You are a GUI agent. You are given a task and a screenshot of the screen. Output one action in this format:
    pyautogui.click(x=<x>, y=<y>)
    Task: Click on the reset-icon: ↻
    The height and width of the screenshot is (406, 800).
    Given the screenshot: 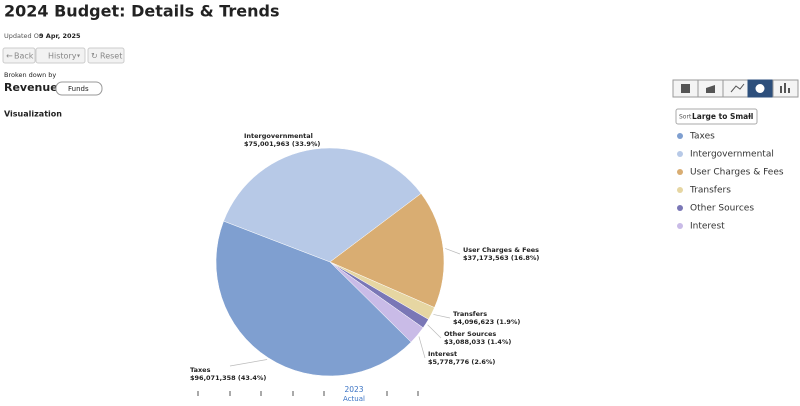 What is the action you would take?
    pyautogui.click(x=94, y=56)
    